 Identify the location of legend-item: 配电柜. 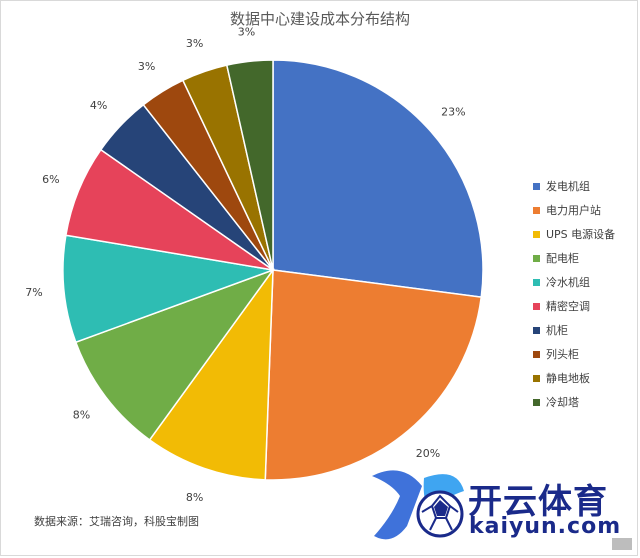
(574, 258).